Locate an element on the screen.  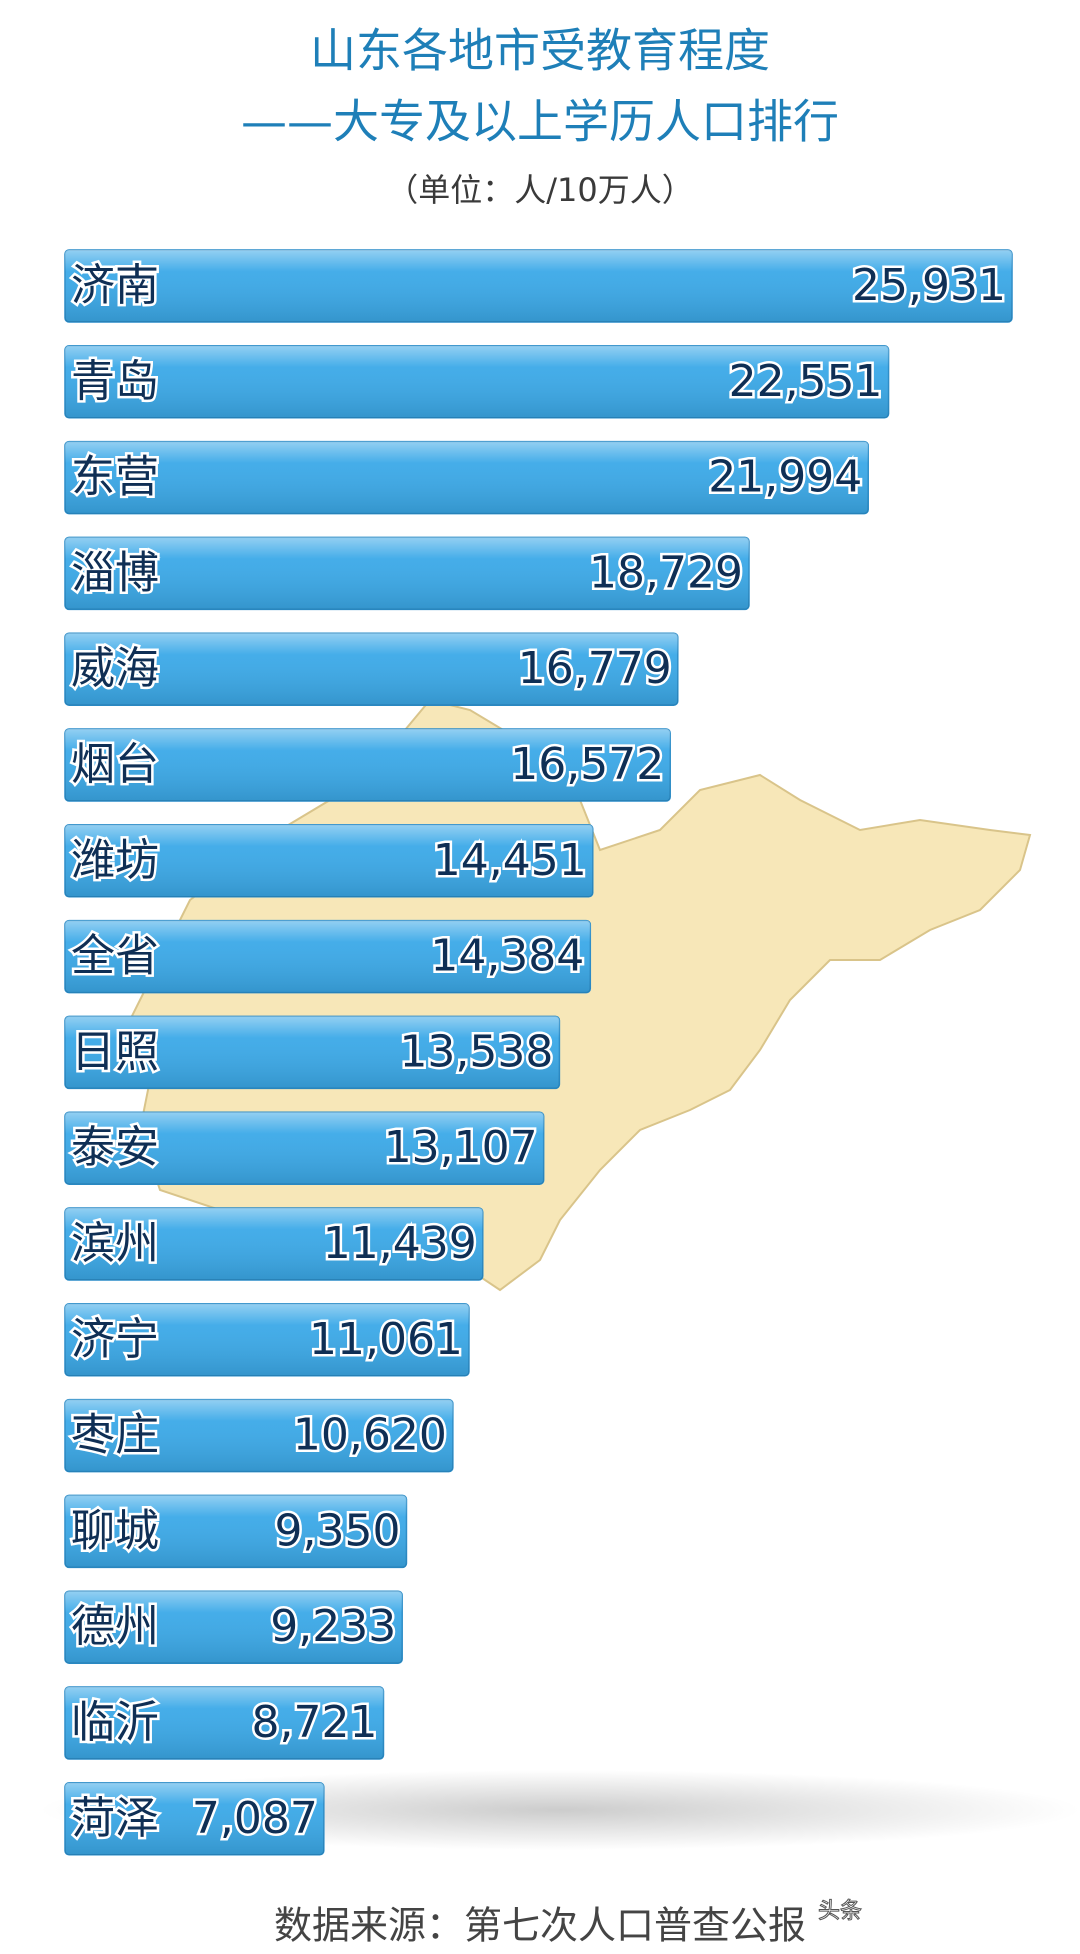
value-label: 13,107 is located at coordinates (461, 1147).